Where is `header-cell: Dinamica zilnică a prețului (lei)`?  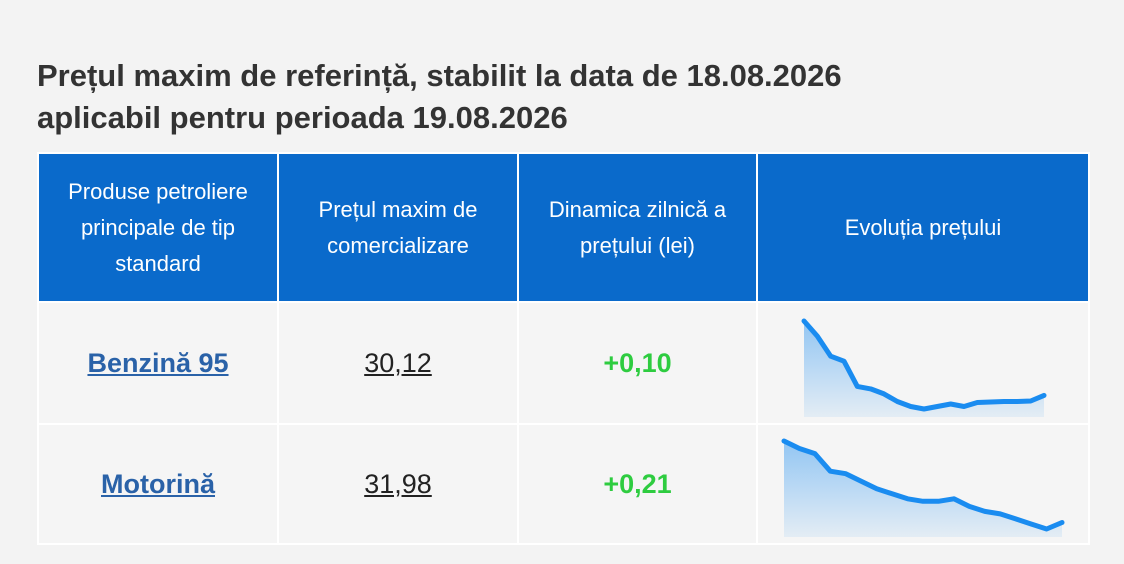 header-cell: Dinamica zilnică a prețului (lei) is located at coordinates (637, 227).